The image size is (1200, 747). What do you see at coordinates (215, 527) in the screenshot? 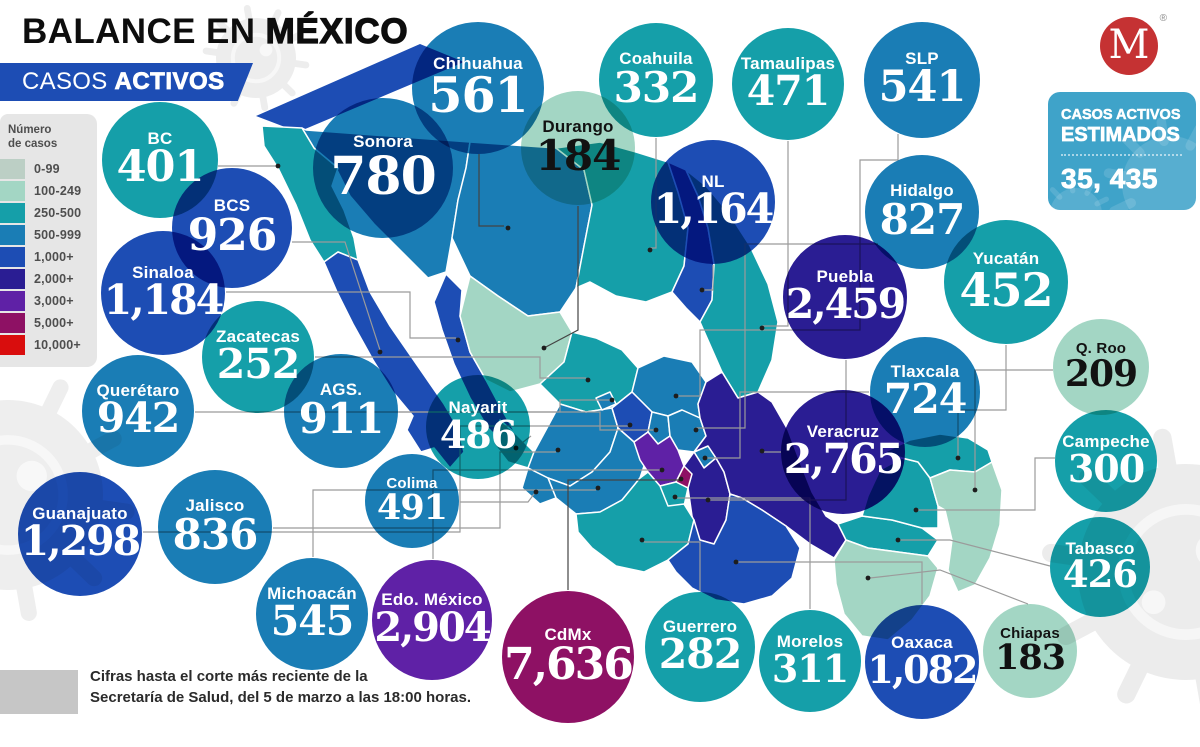
I see `state-bubble-jalisco` at bounding box center [215, 527].